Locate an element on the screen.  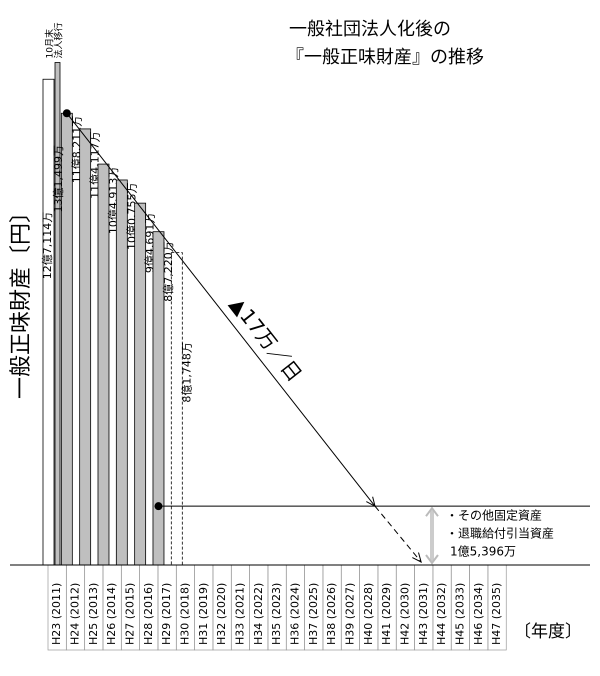
x-tick-label: H30 (2018) is located at coordinates (184, 614).